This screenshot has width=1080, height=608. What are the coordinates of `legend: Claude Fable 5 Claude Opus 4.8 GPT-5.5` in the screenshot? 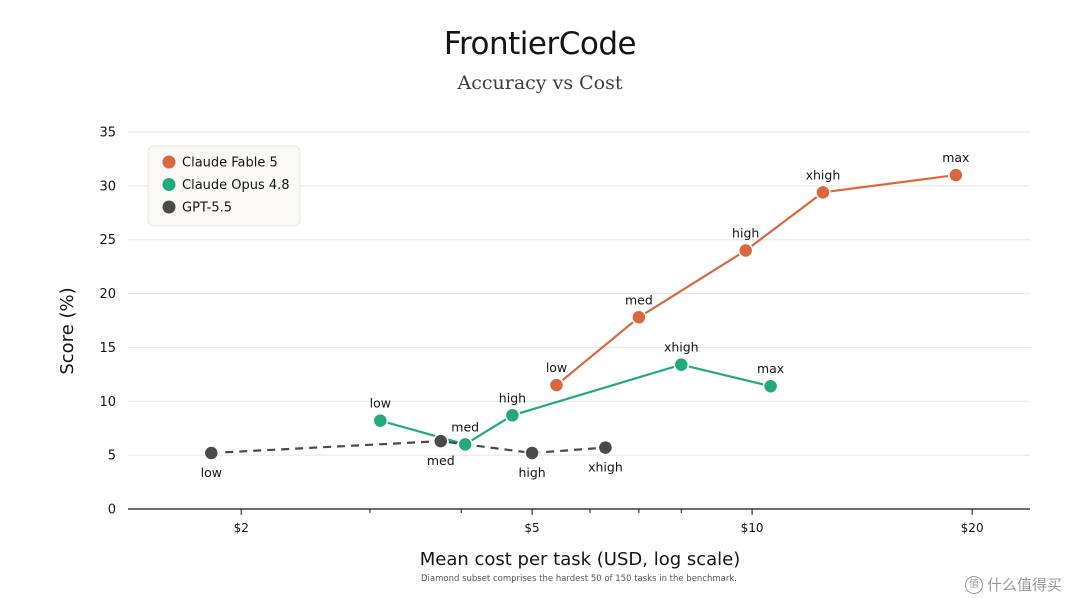 It's located at (224, 186).